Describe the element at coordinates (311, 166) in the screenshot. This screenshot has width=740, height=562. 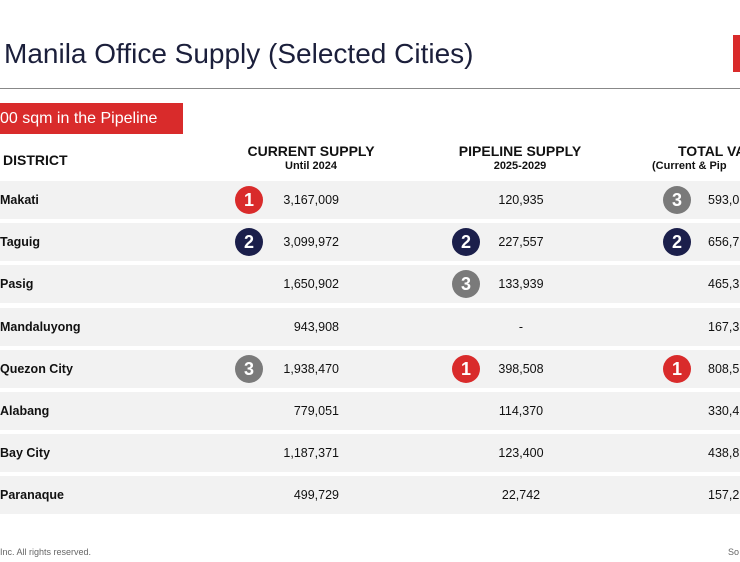
I see `col-subheader: Until 2024` at that location.